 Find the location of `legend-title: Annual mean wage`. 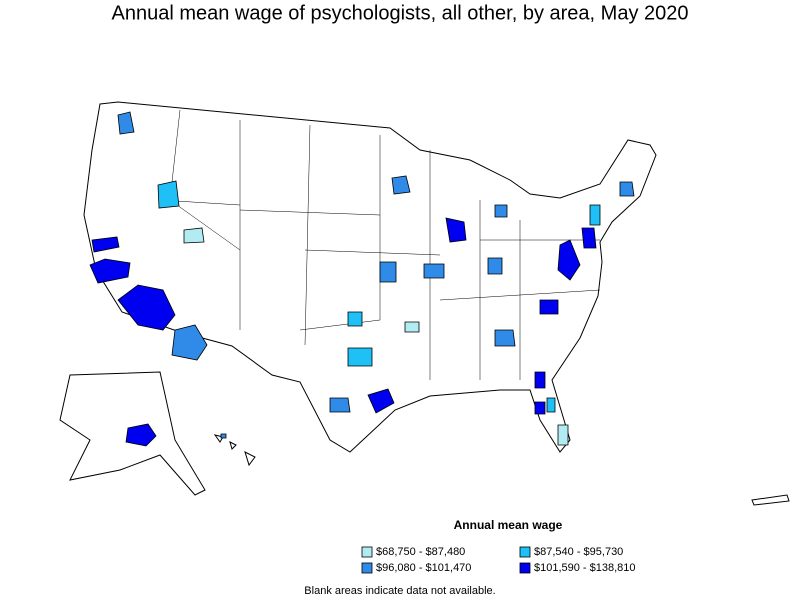

legend-title: Annual mean wage is located at coordinates (508, 525).